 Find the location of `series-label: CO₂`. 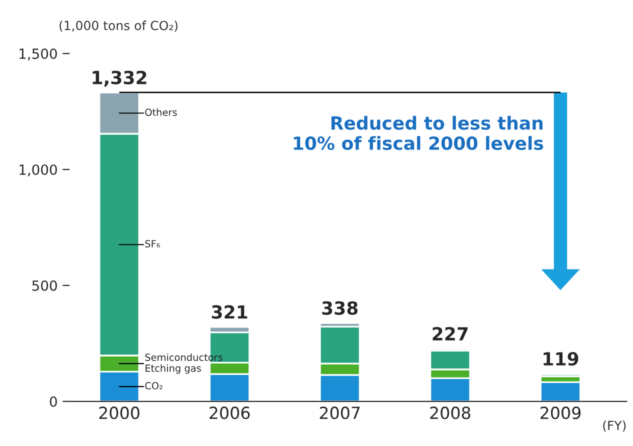

series-label: CO₂ is located at coordinates (153, 386).